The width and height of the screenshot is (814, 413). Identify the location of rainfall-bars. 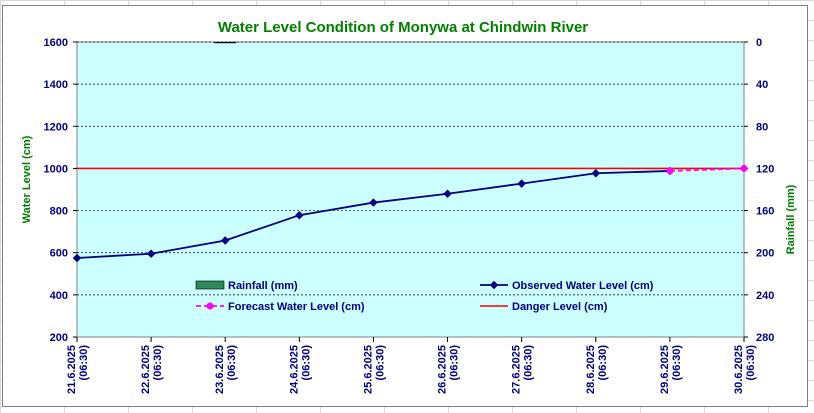
(225, 43).